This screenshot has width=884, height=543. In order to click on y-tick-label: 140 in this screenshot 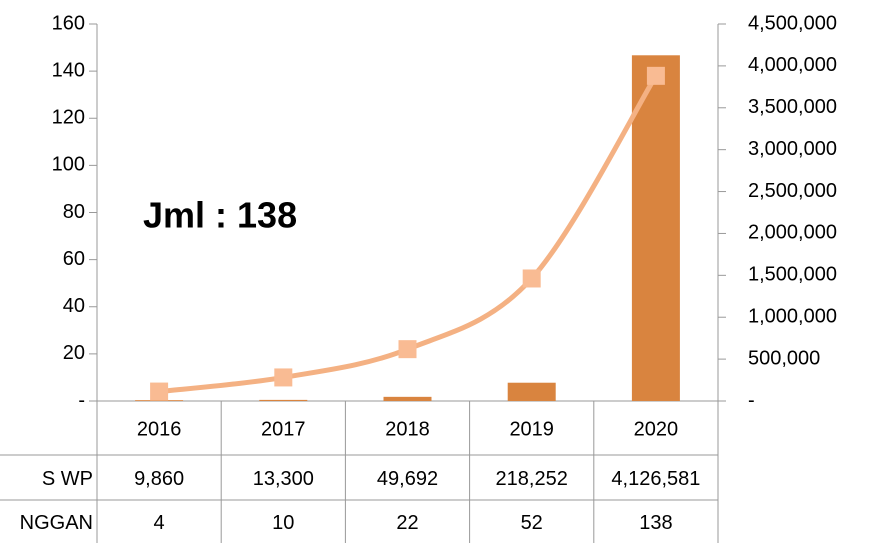, I will do `click(68, 70)`.